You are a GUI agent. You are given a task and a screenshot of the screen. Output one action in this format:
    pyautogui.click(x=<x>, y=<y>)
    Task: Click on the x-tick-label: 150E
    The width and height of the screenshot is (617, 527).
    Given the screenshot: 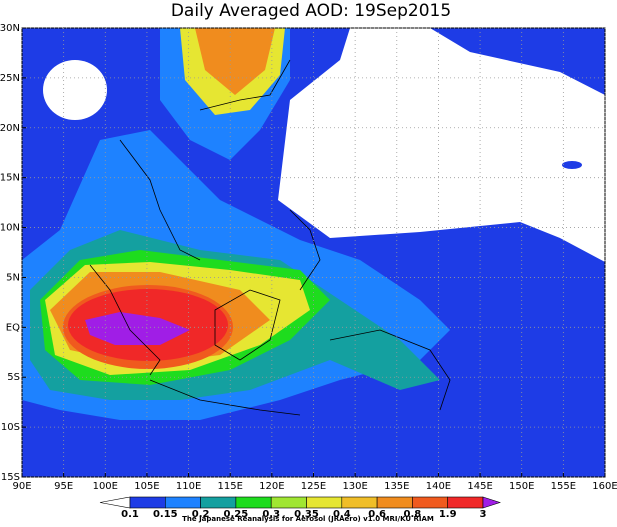 What is the action you would take?
    pyautogui.click(x=521, y=486)
    